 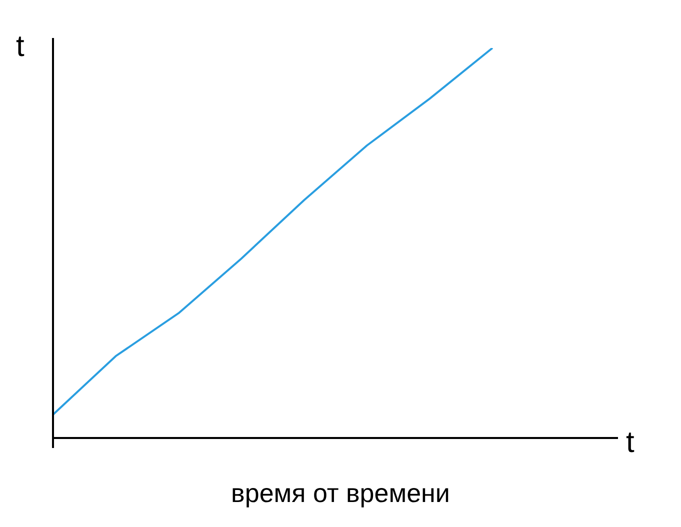 I want to click on x-axis-title: время от времени, so click(x=340, y=493).